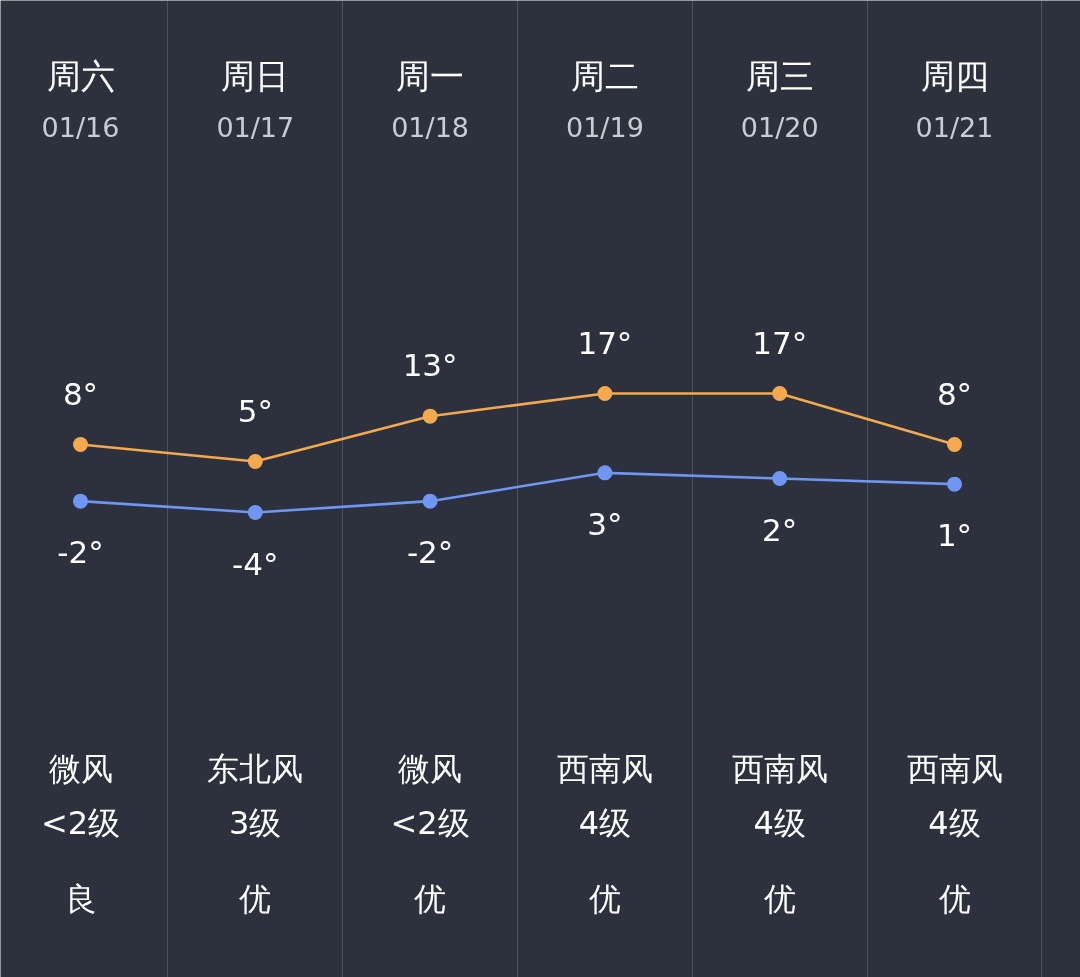 This screenshot has width=1080, height=977. I want to click on data-label: -4°, so click(255, 563).